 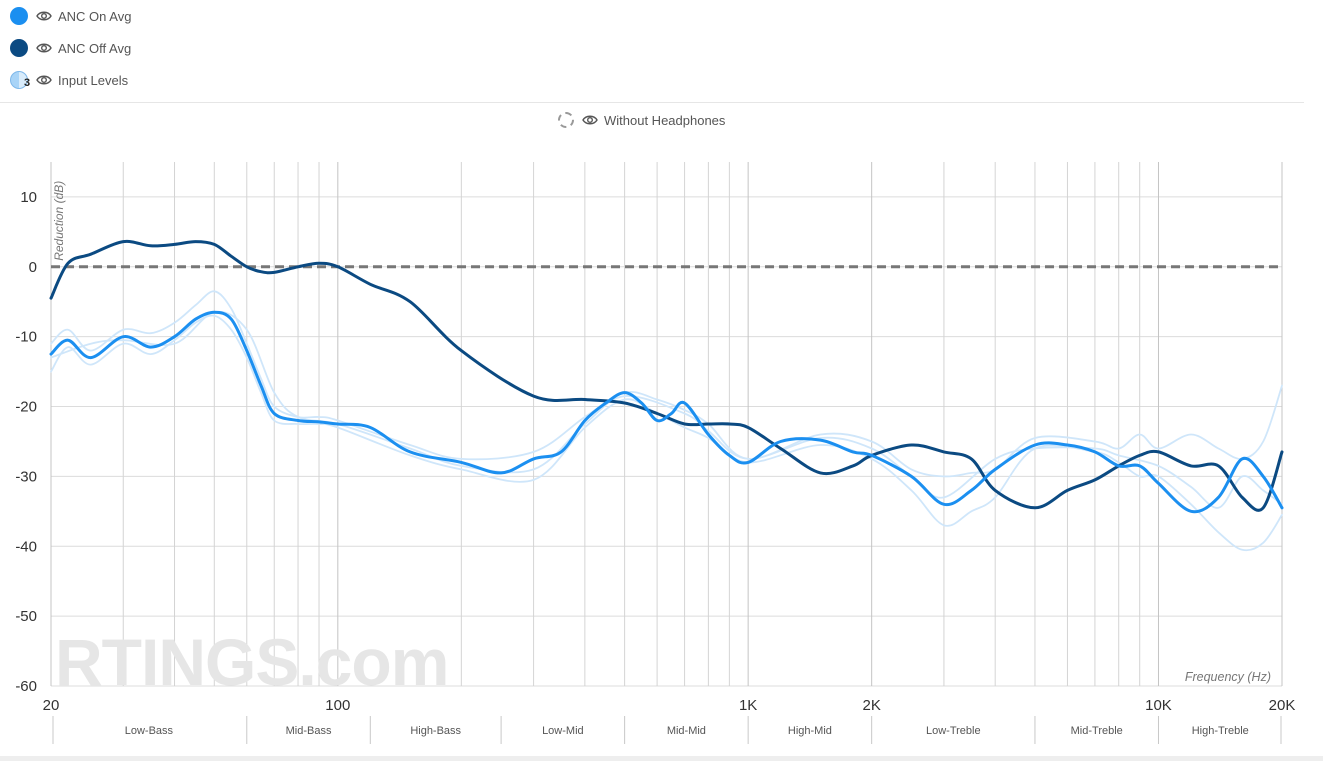 I want to click on y-tick-label: 10, so click(x=28, y=197).